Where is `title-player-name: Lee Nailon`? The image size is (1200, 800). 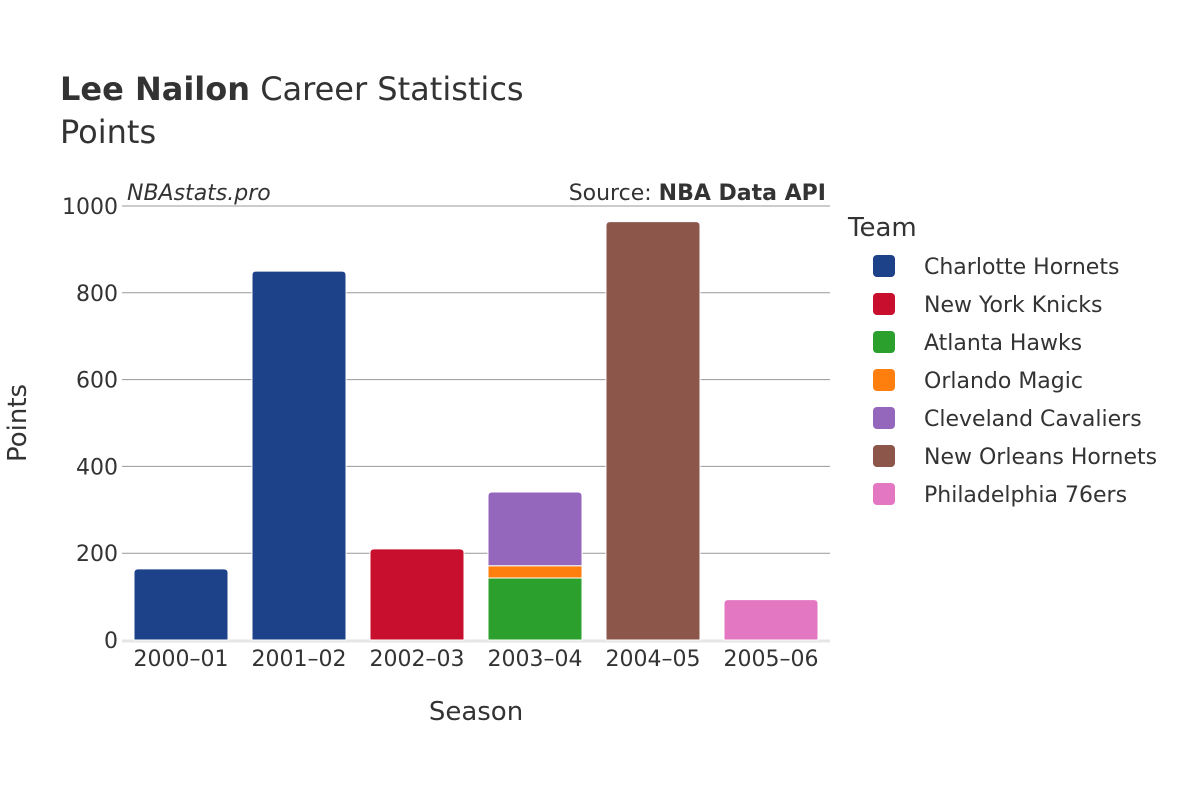
title-player-name: Lee Nailon is located at coordinates (155, 89).